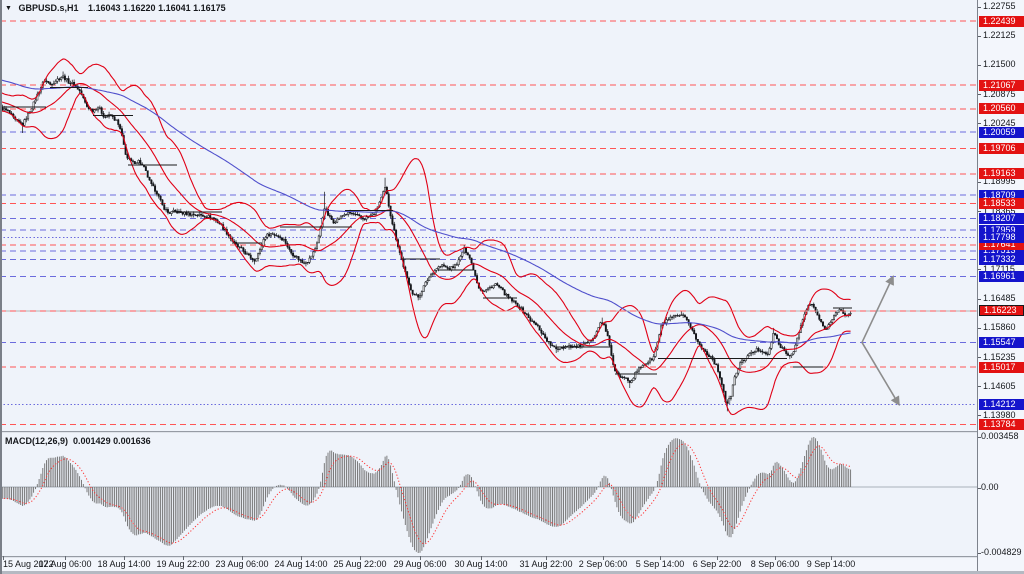 The height and width of the screenshot is (574, 1024). What do you see at coordinates (999, 181) in the screenshot?
I see `price-tick-label: 1.18995` at bounding box center [999, 181].